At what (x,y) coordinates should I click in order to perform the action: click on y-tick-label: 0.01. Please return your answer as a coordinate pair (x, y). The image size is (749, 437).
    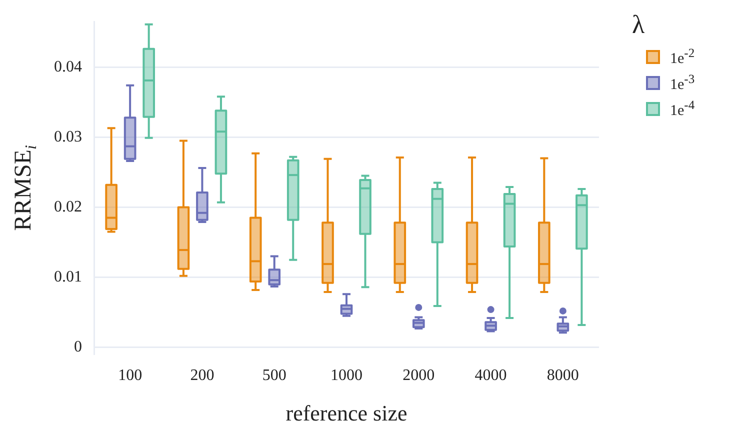
    Looking at the image, I should click on (68, 277).